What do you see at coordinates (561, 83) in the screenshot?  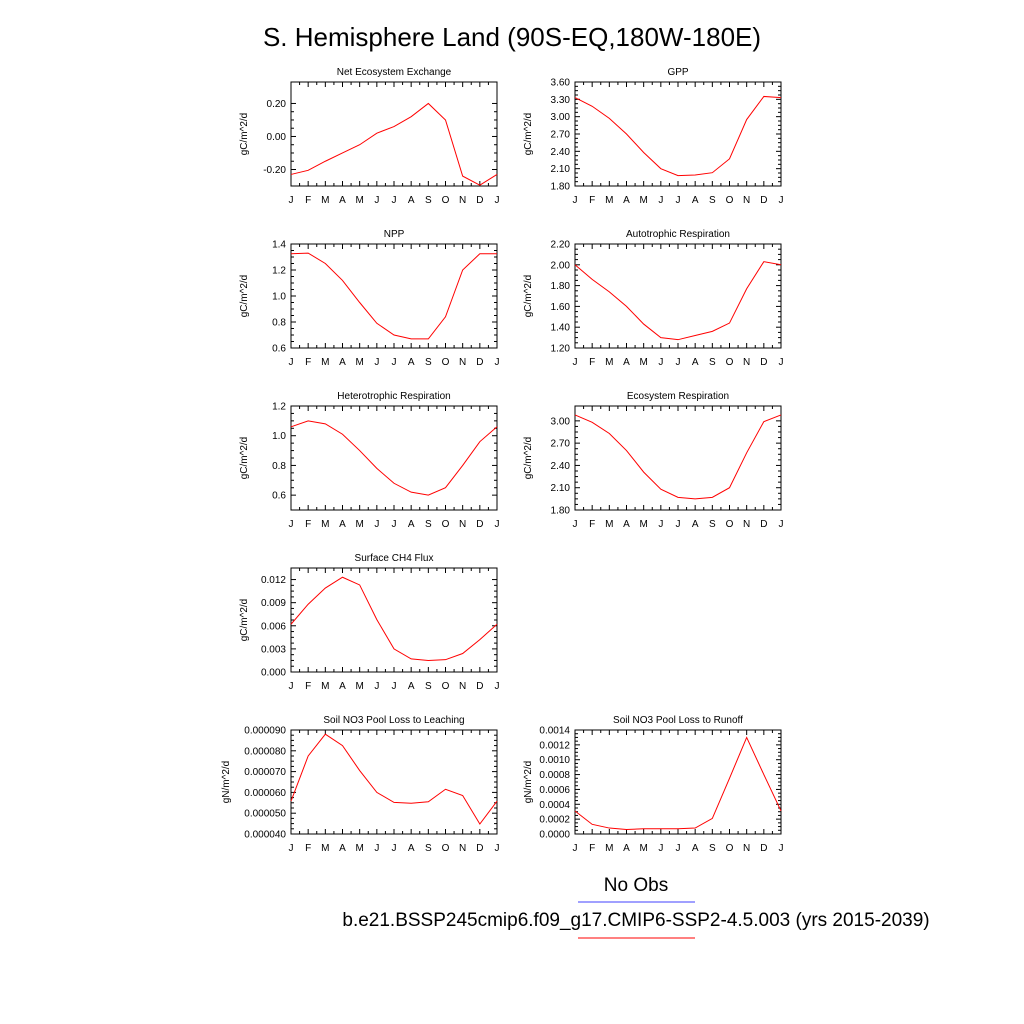 I see `y-tick-label: 3.60` at bounding box center [561, 83].